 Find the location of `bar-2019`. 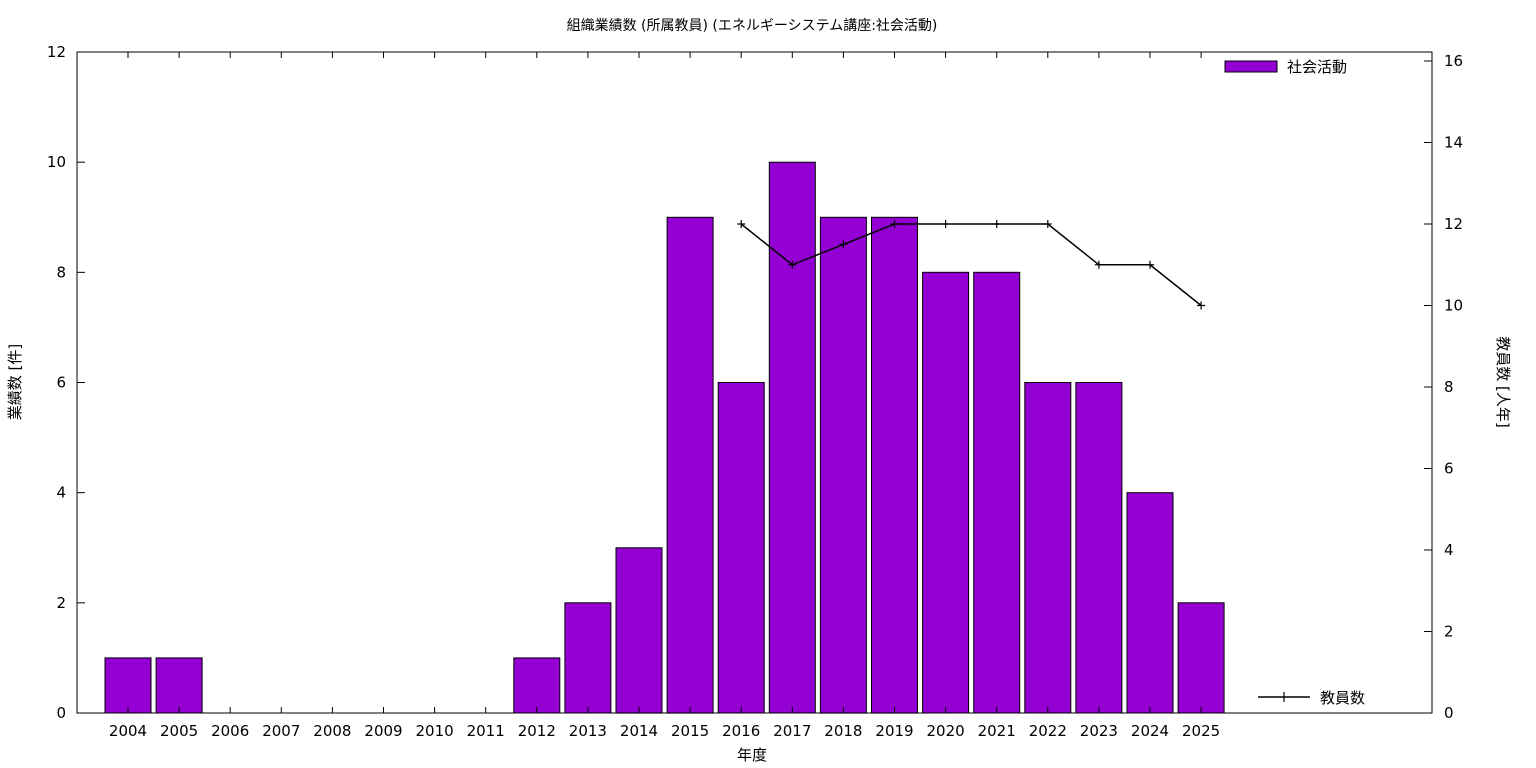

bar-2019 is located at coordinates (894, 465).